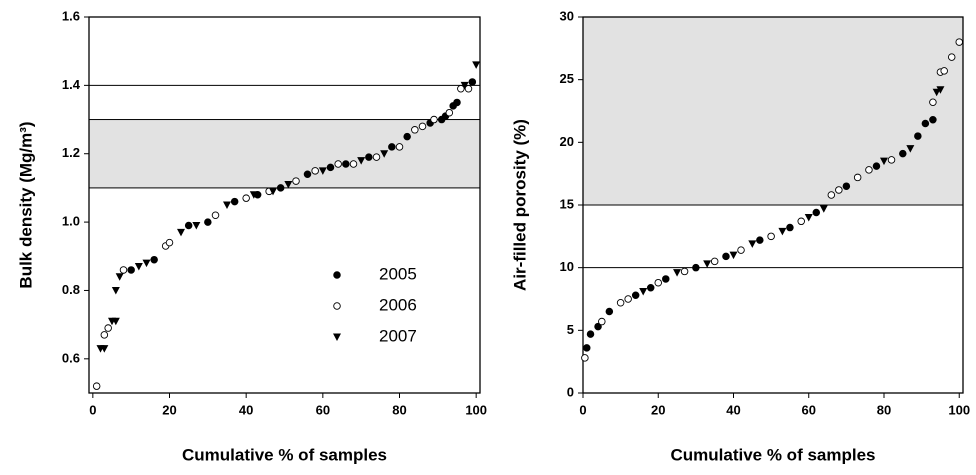 This screenshot has height=475, width=976. I want to click on y-tick-label: 1.2, so click(71, 152).